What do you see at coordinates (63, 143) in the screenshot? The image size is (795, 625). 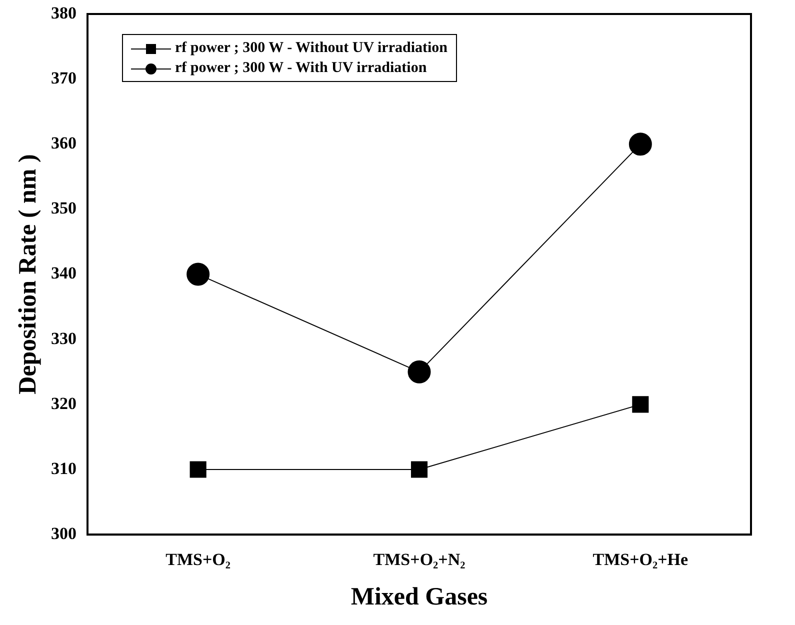 I see `y-tick-label: 360` at bounding box center [63, 143].